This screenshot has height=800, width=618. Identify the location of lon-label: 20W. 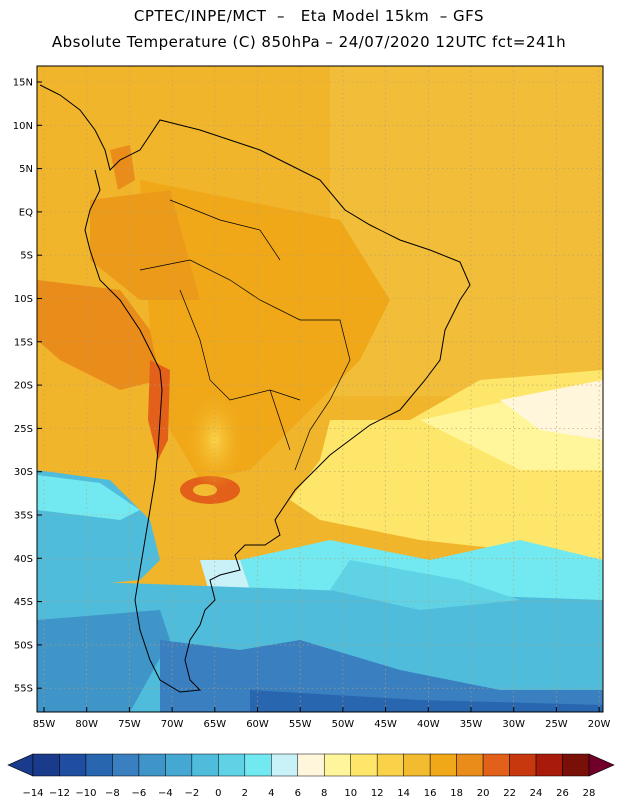
(599, 724).